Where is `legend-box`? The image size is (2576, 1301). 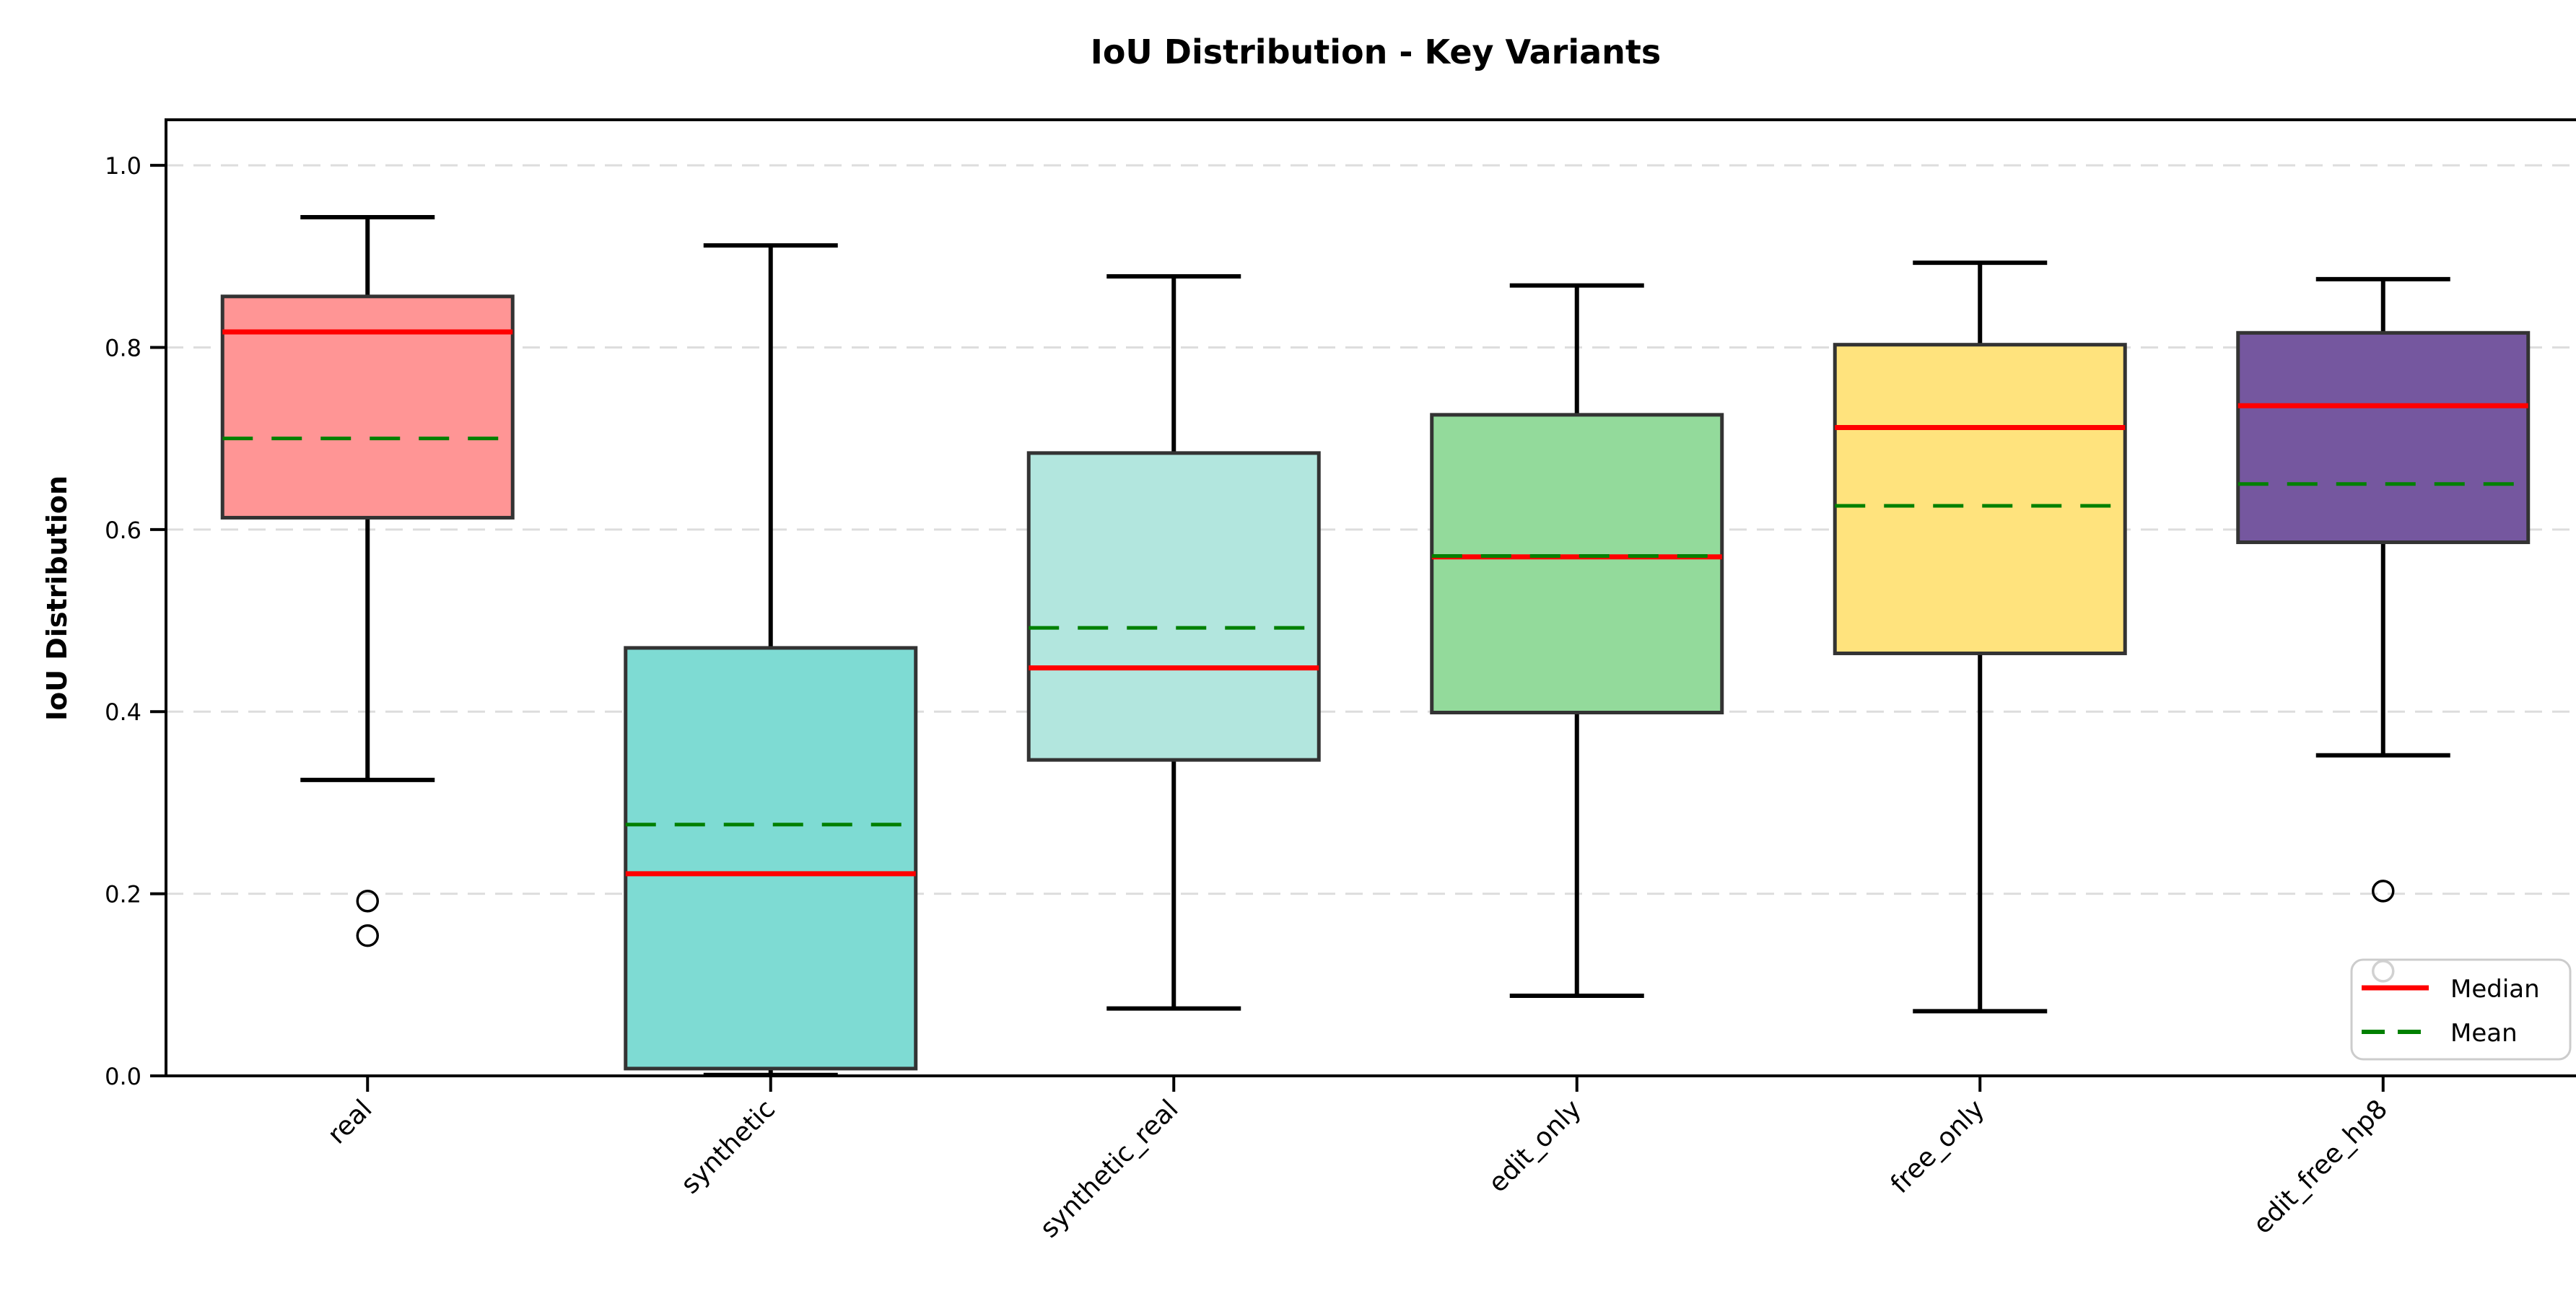 legend-box is located at coordinates (2461, 1009).